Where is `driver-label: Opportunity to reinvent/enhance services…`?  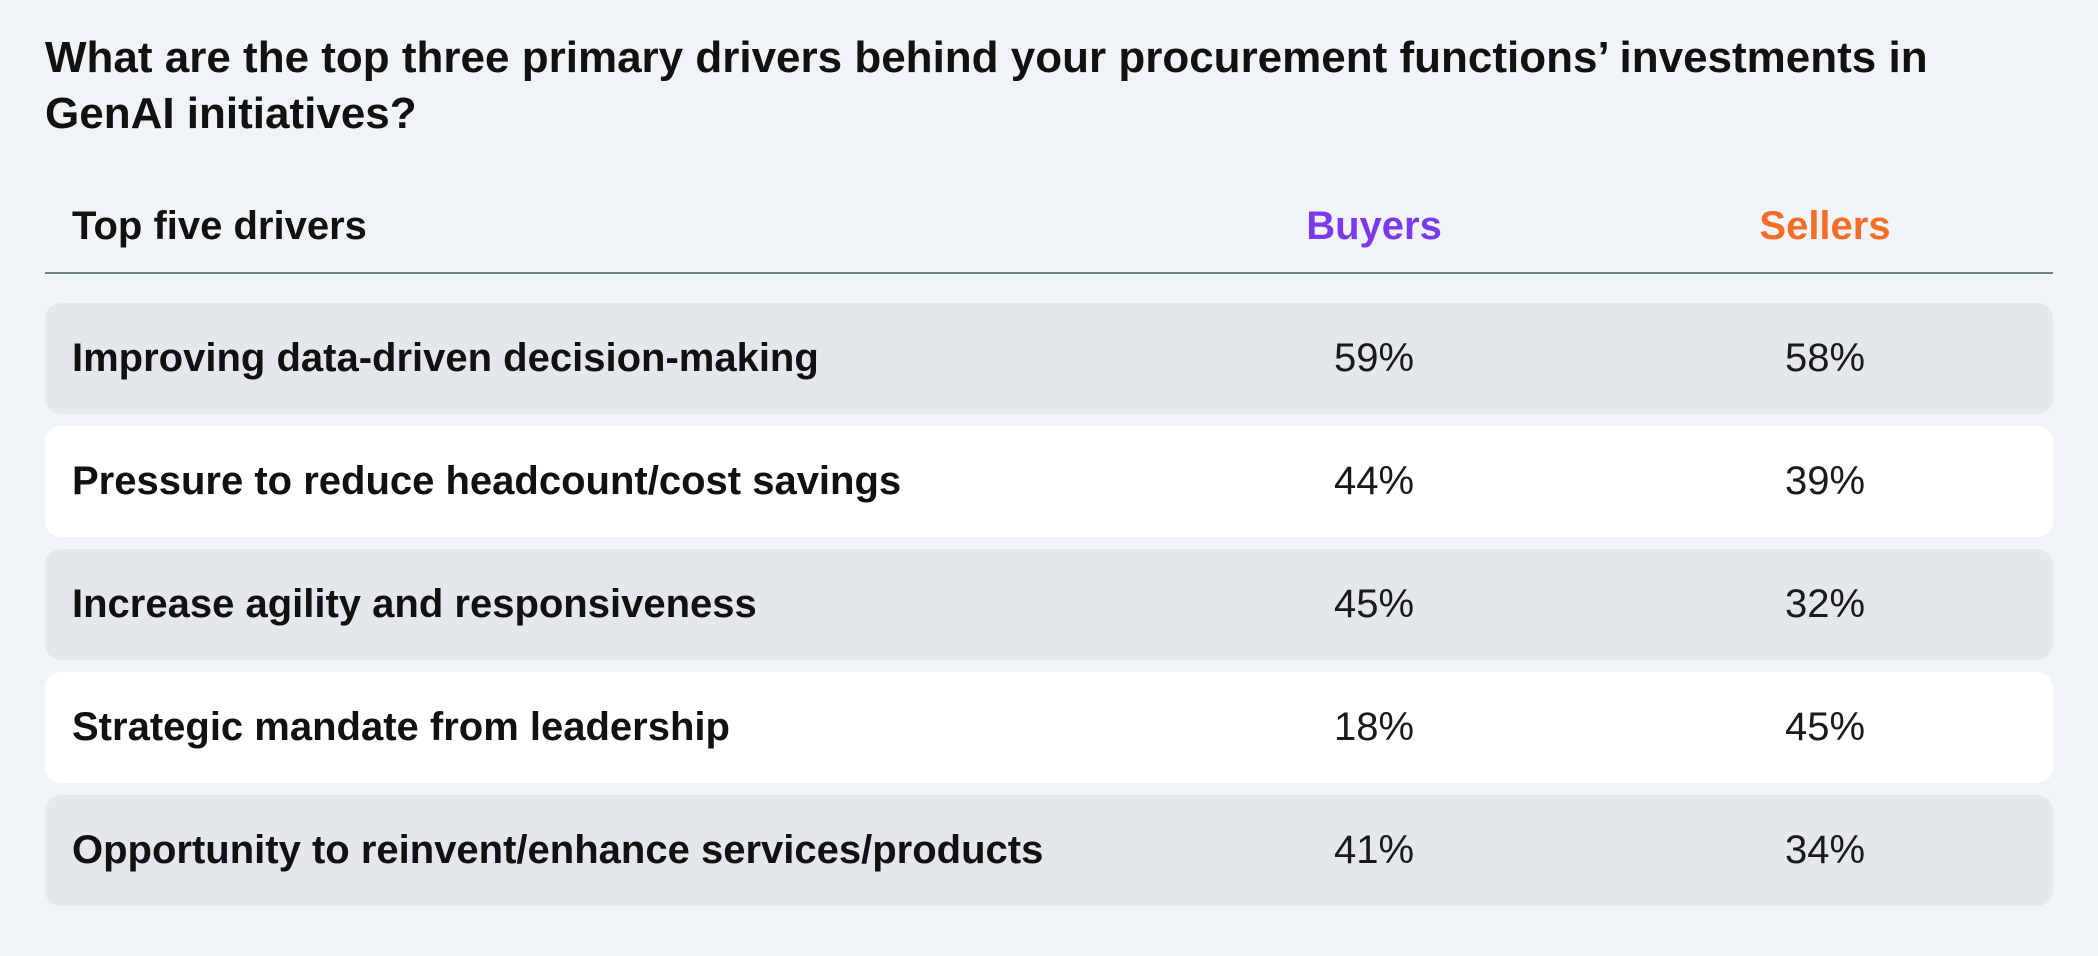 driver-label: Opportunity to reinvent/enhance services… is located at coordinates (558, 850).